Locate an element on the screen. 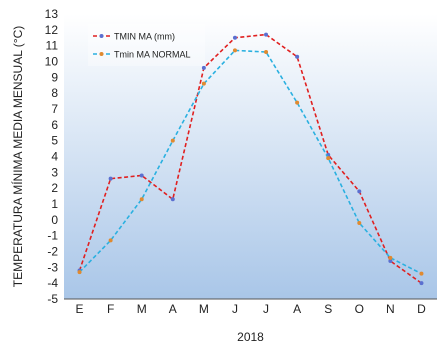 The height and width of the screenshot is (350, 441). y-tick-label: -1 is located at coordinates (52, 236).